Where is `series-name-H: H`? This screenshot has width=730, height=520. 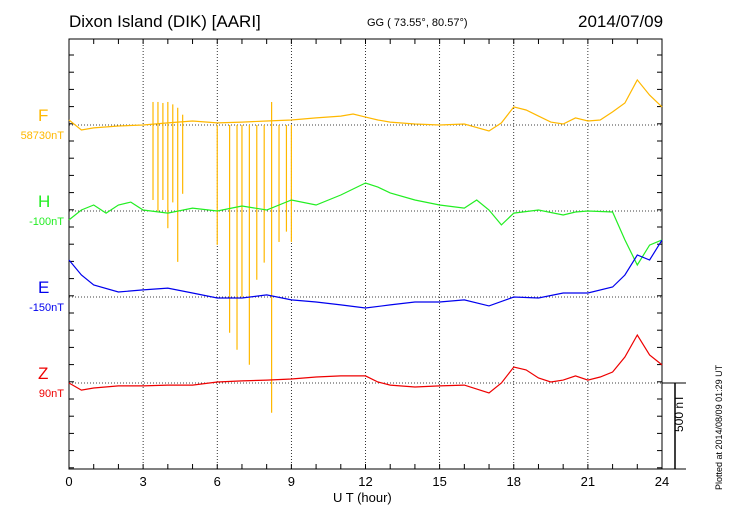
series-name-H: H is located at coordinates (44, 201).